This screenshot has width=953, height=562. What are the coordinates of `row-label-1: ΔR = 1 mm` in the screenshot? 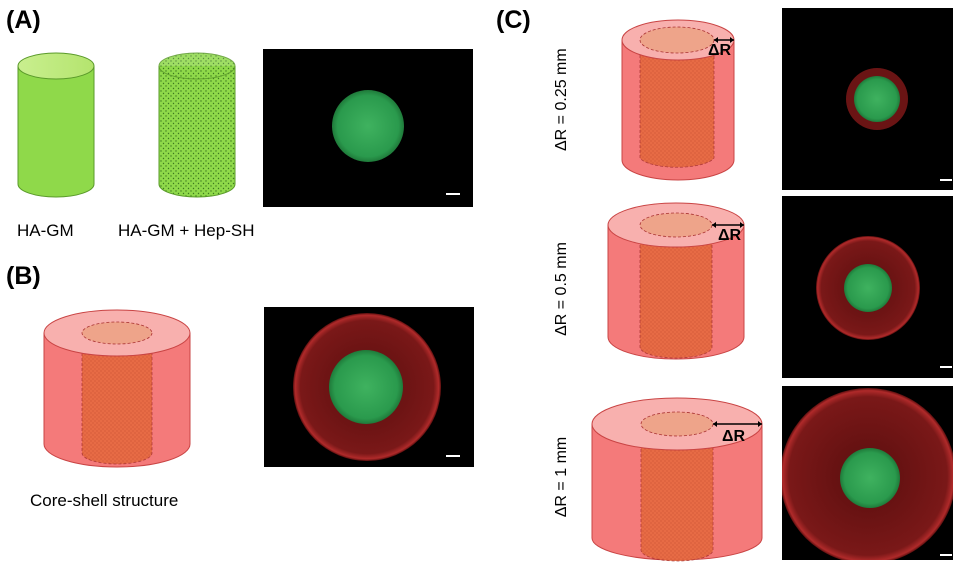 It's located at (561, 477).